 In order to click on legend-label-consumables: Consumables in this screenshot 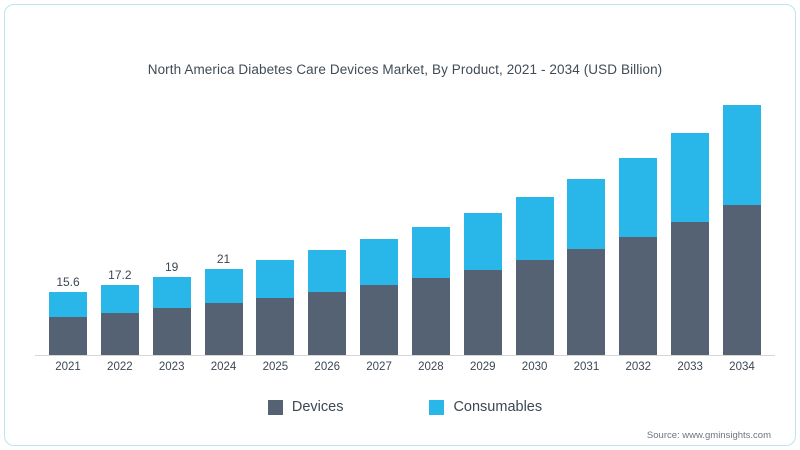, I will do `click(498, 407)`.